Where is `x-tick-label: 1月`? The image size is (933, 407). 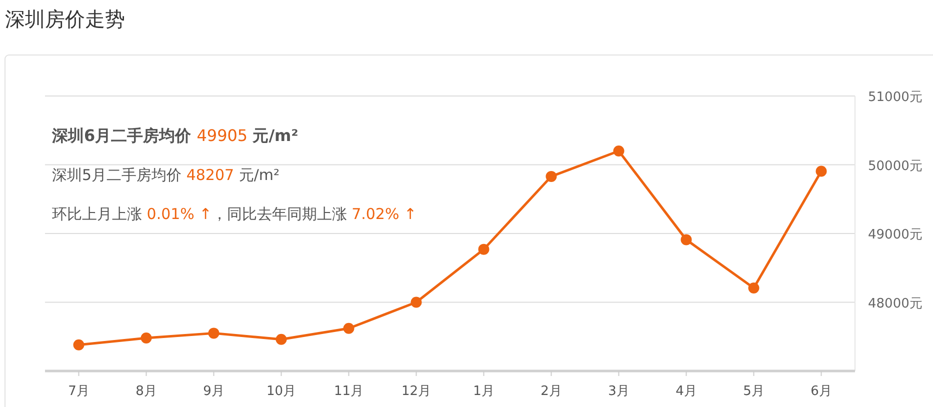
x-tick-label: 1月 is located at coordinates (483, 391).